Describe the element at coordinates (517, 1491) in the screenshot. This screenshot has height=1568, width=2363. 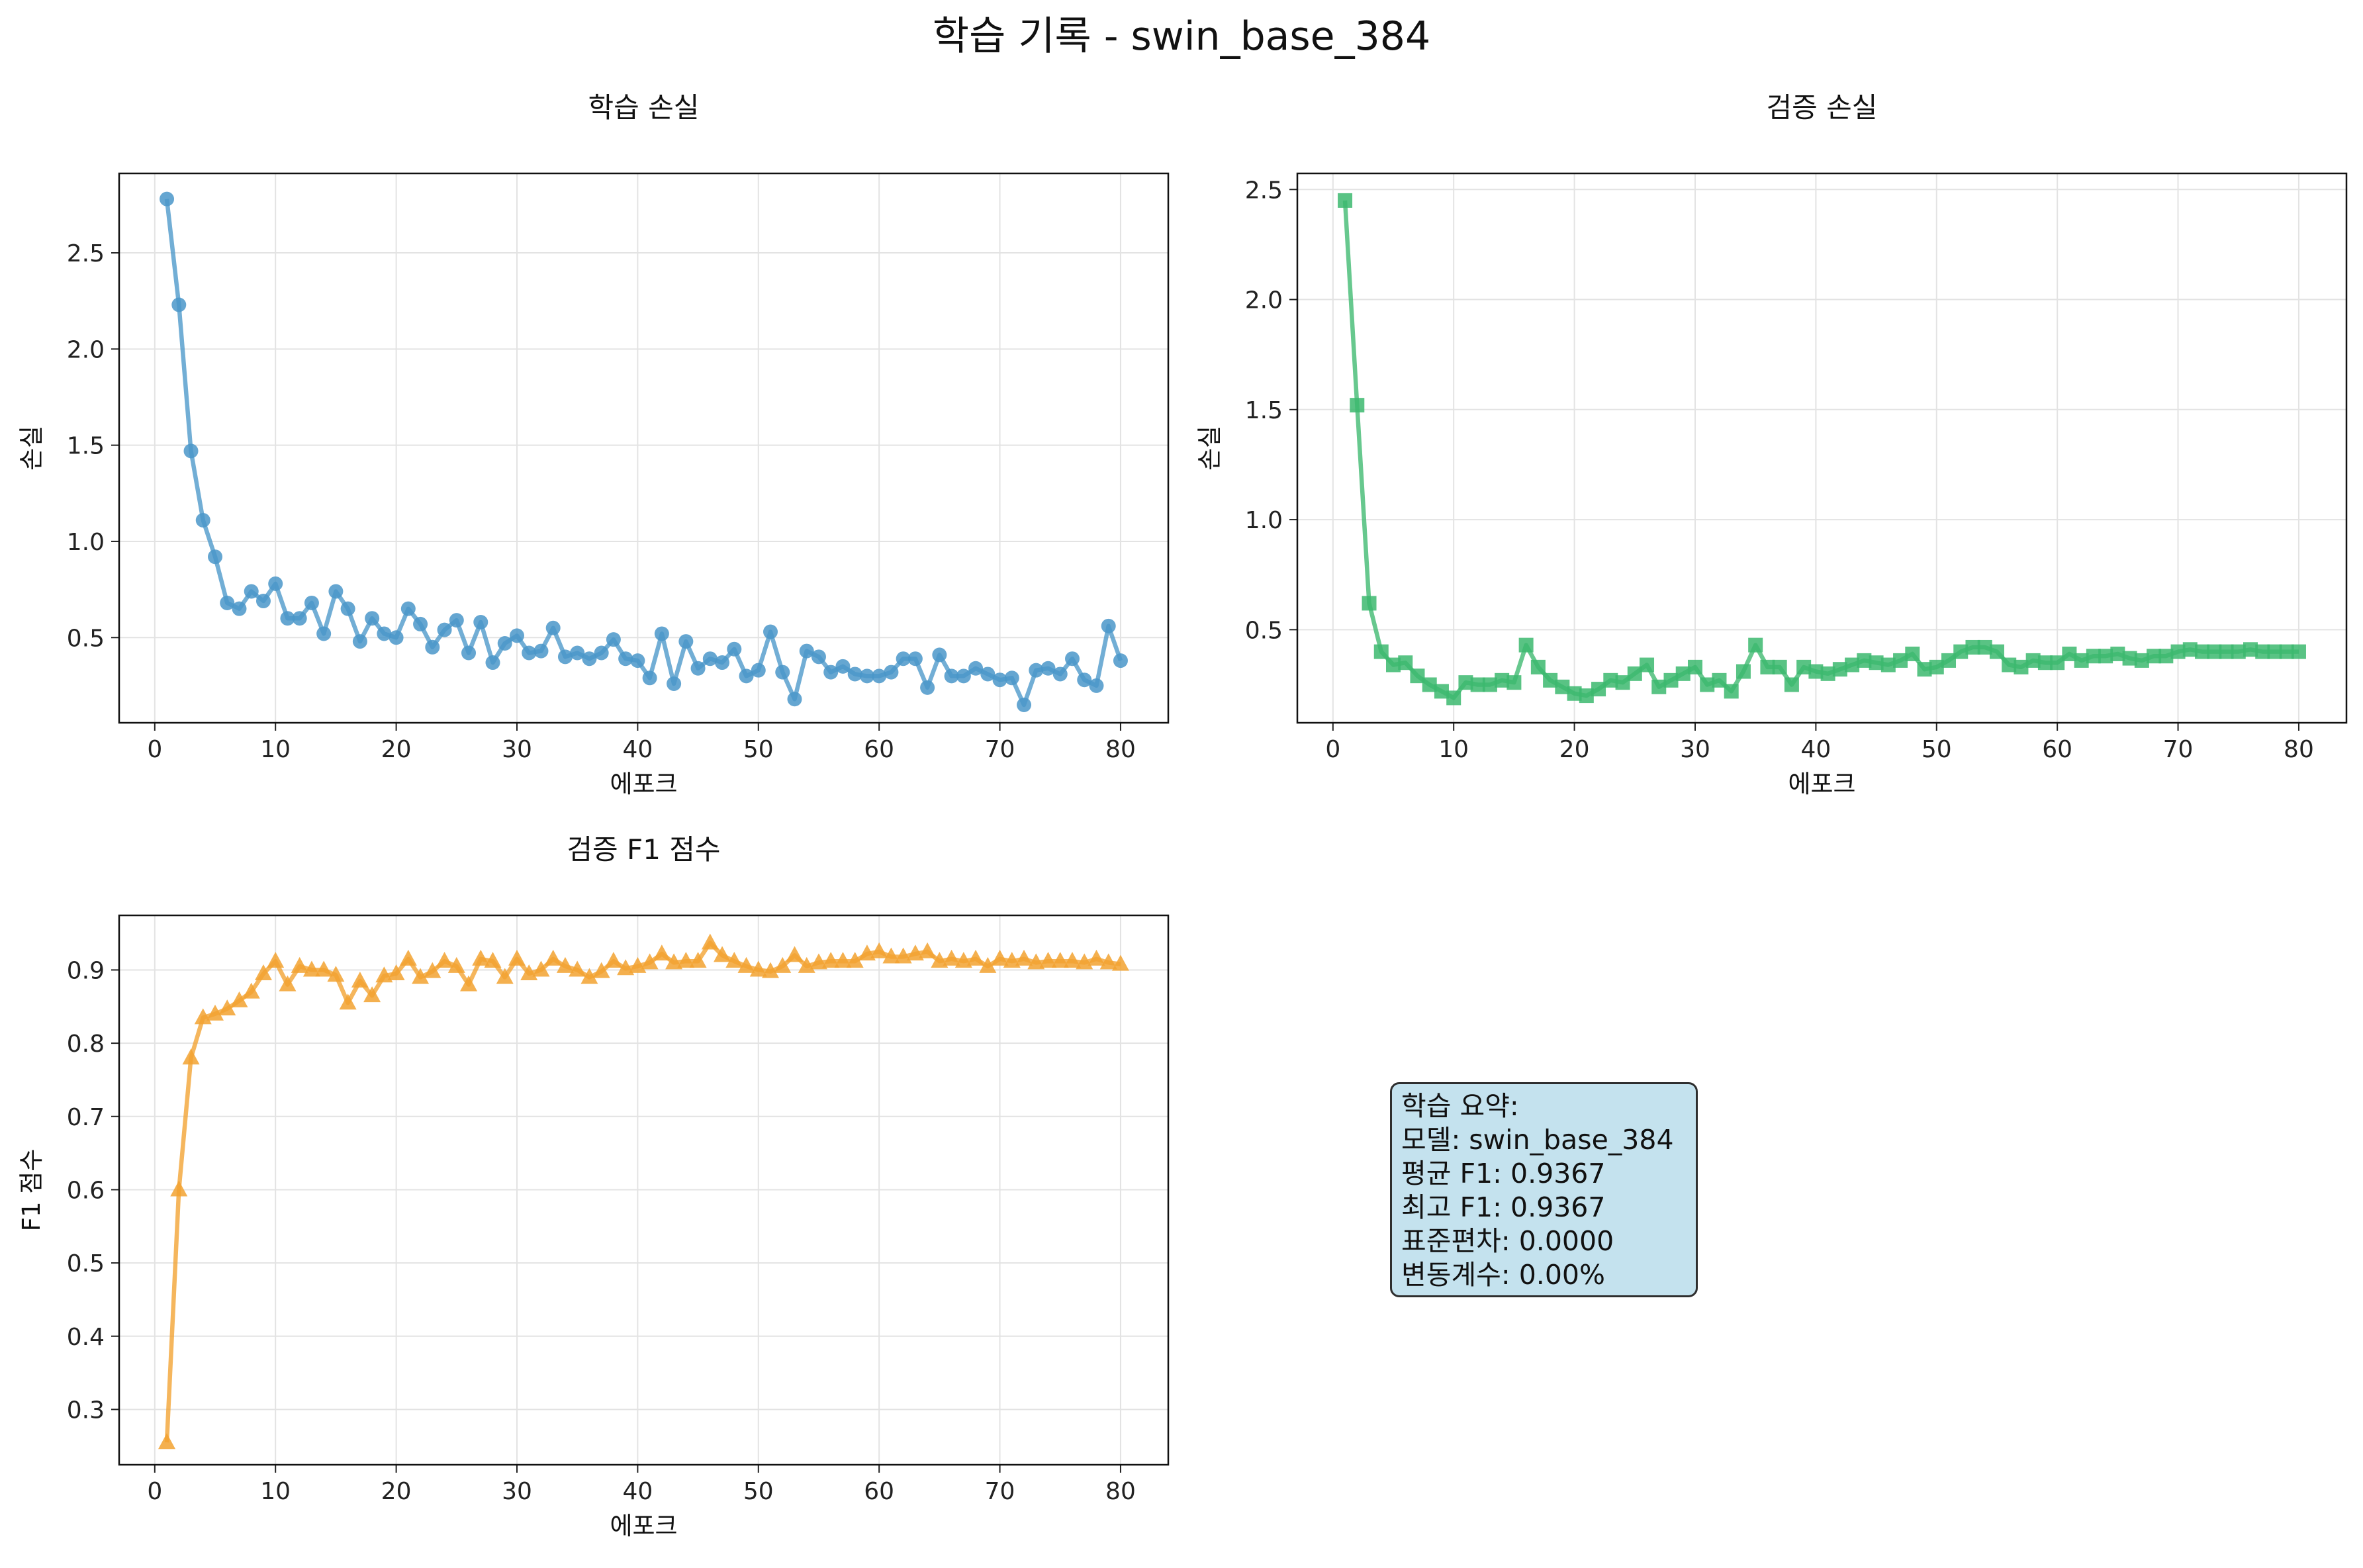
I see `val-f1-xtick-label: 30` at that location.